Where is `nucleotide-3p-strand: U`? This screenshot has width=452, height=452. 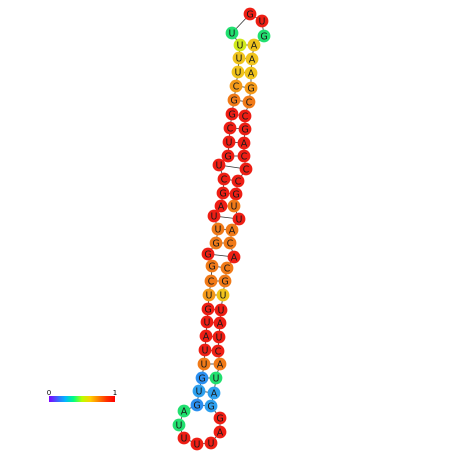 nucleotide-3p-strand: U is located at coordinates (223, 295).